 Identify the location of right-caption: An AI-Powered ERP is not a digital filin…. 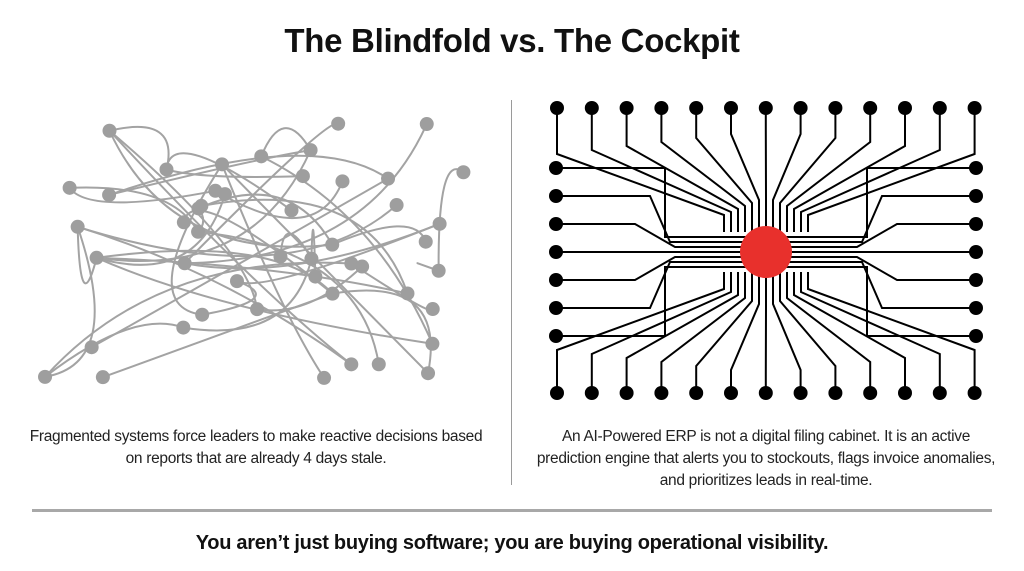
(766, 458).